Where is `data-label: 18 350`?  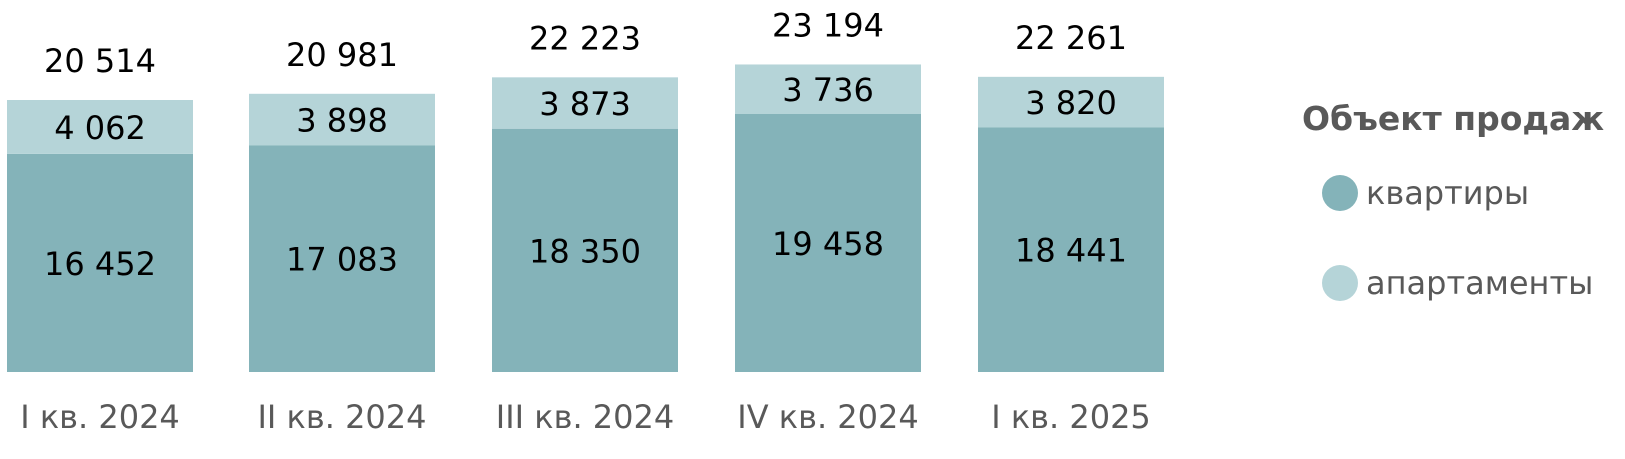 data-label: 18 350 is located at coordinates (585, 251).